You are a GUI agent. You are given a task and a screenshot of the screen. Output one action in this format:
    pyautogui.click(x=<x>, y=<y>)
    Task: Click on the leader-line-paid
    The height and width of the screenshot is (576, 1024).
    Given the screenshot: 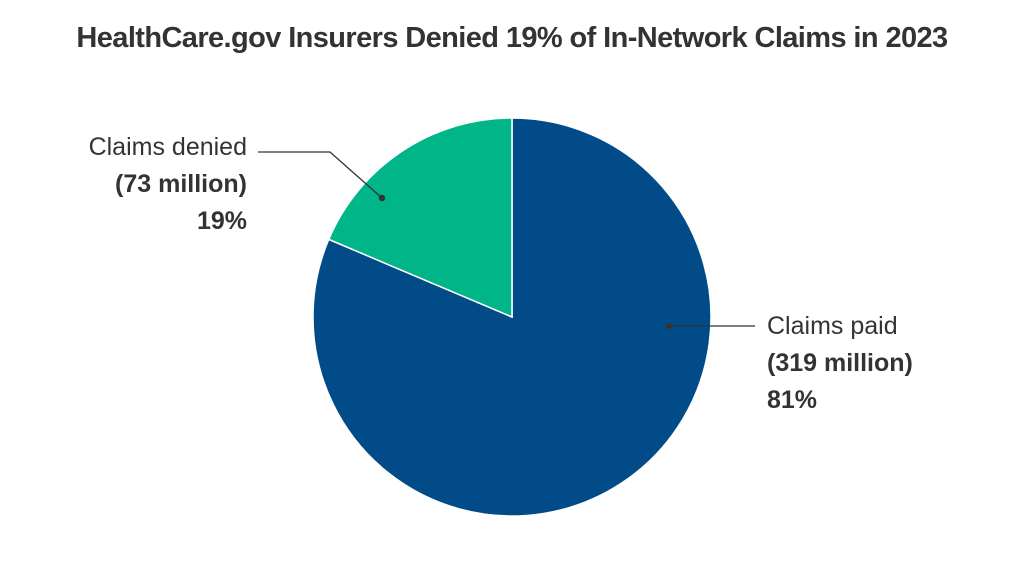 What is the action you would take?
    pyautogui.click(x=710, y=326)
    